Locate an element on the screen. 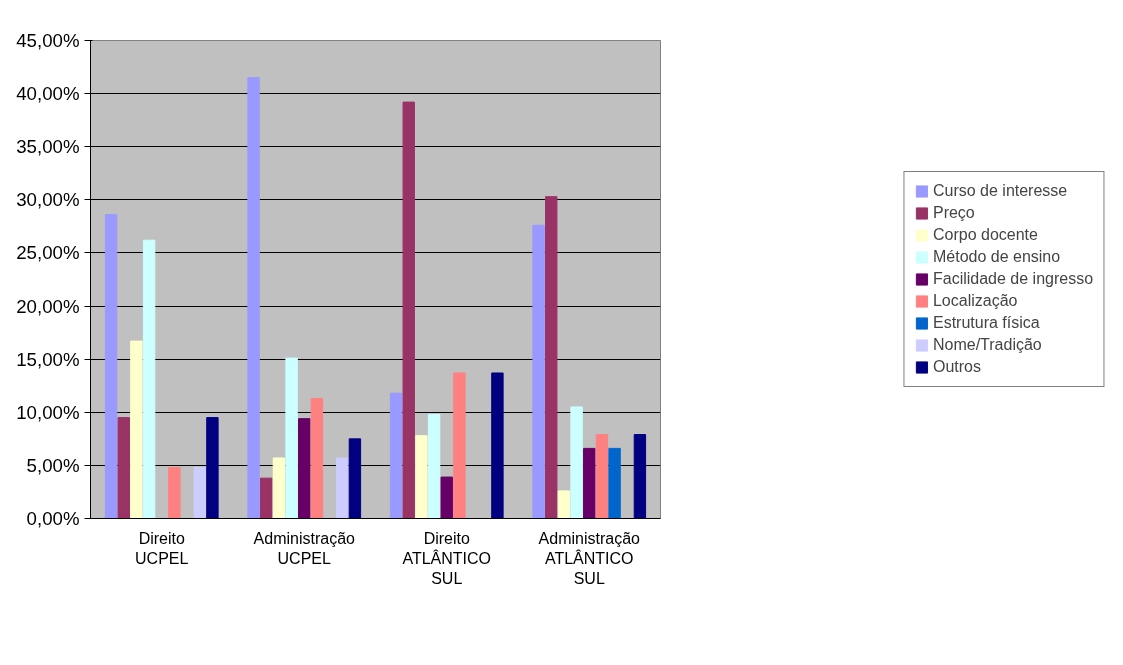 The width and height of the screenshot is (1123, 665). y-tick-label: 25,00% is located at coordinates (48, 253).